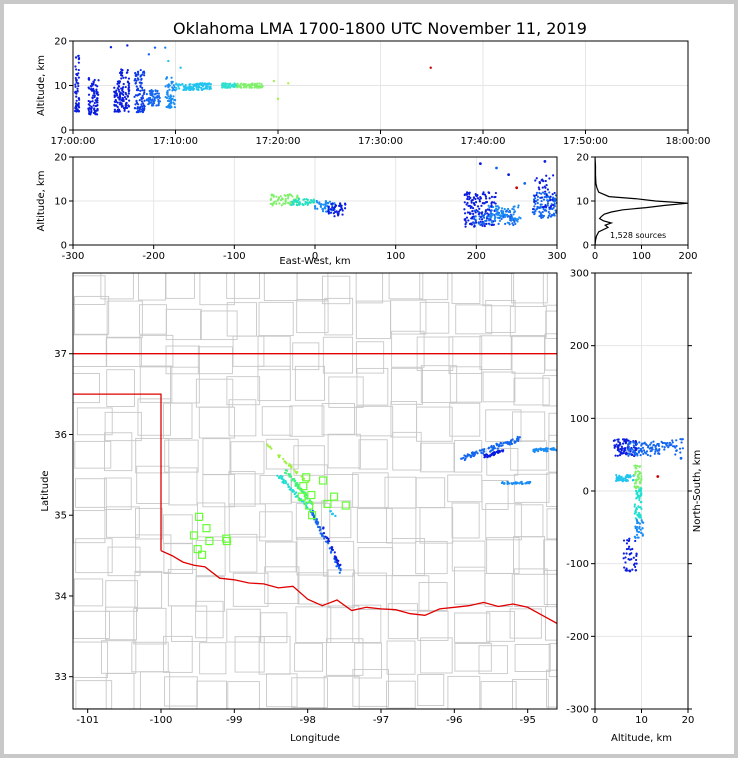 The width and height of the screenshot is (738, 758). What do you see at coordinates (209, 541) in the screenshot?
I see `lma-station-marker` at bounding box center [209, 541].